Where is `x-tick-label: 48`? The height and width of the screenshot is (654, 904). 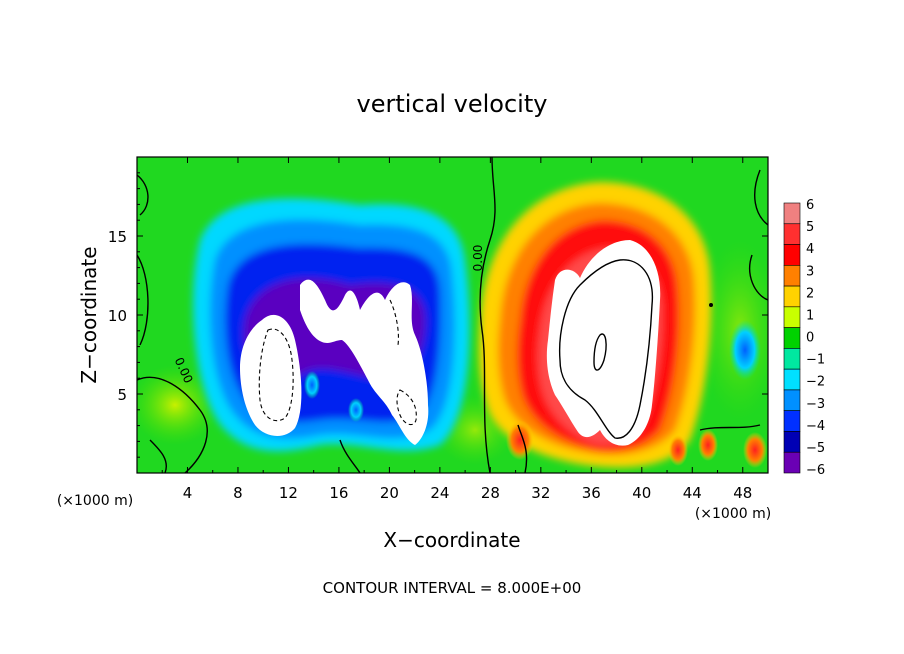 x-tick-label: 48 is located at coordinates (742, 493).